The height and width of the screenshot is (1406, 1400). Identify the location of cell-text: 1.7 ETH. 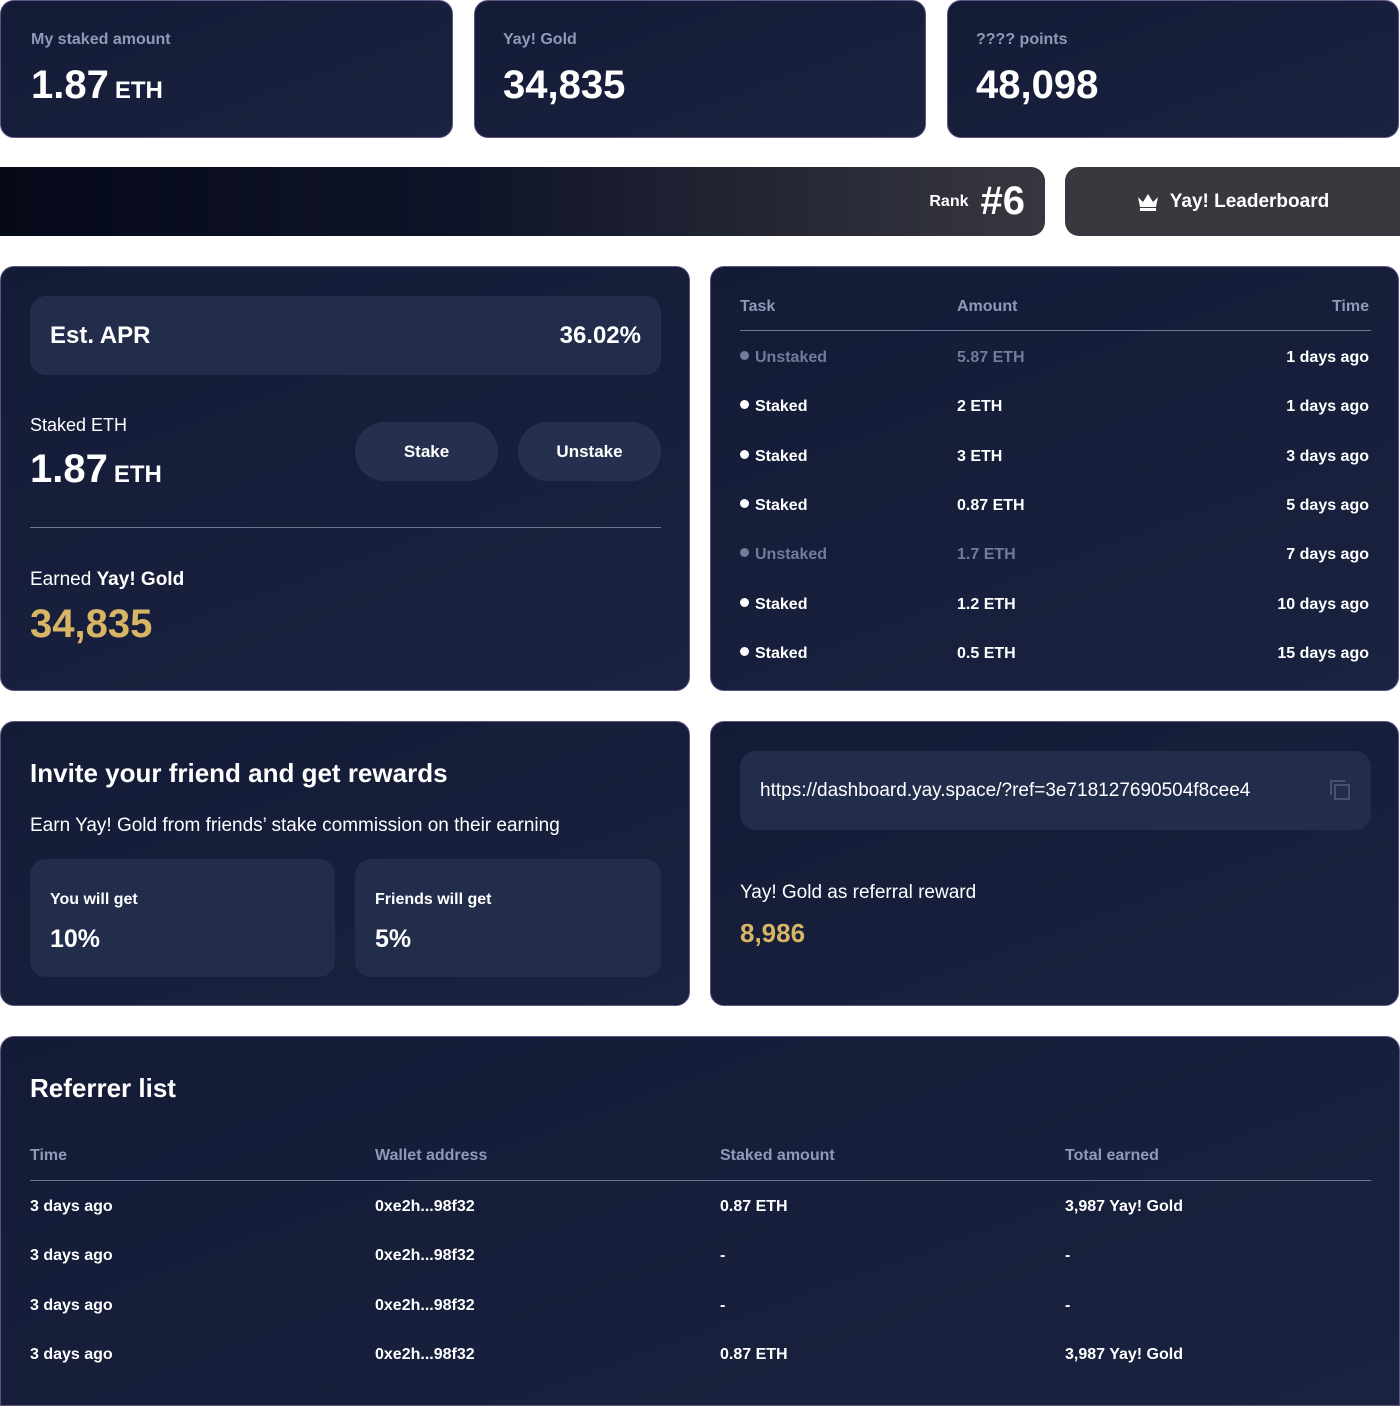
(986, 555).